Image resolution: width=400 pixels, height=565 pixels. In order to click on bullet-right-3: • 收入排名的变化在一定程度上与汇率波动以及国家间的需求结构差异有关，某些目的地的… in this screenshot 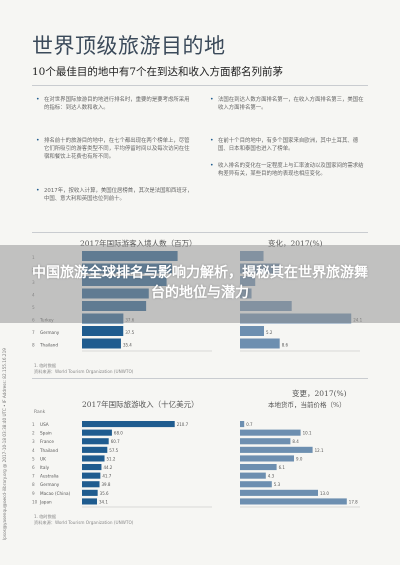, I will do `click(287, 170)`.